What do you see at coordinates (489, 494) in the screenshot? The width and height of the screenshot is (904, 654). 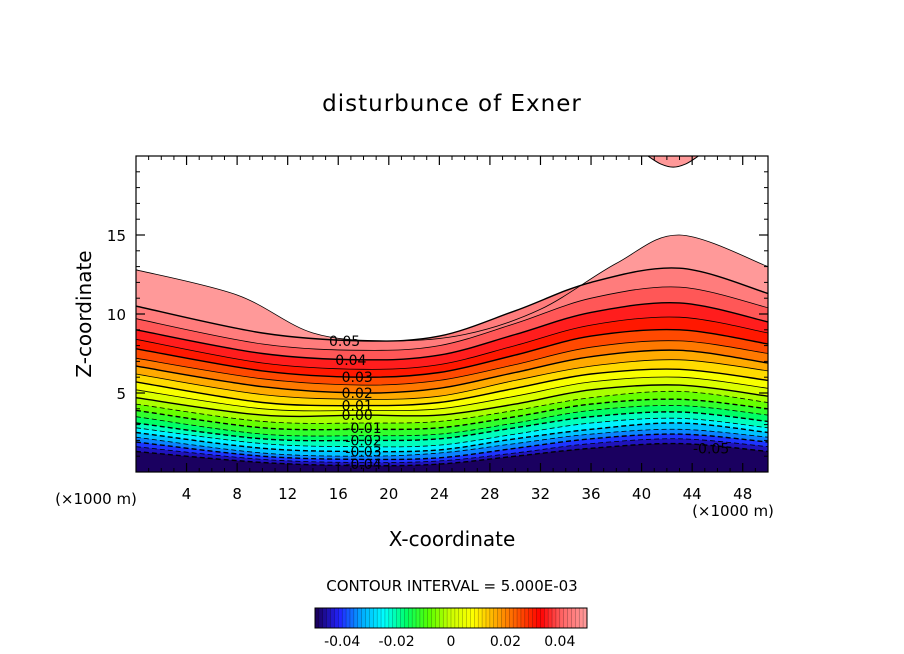 I see `x-tick-label-6: 28` at bounding box center [489, 494].